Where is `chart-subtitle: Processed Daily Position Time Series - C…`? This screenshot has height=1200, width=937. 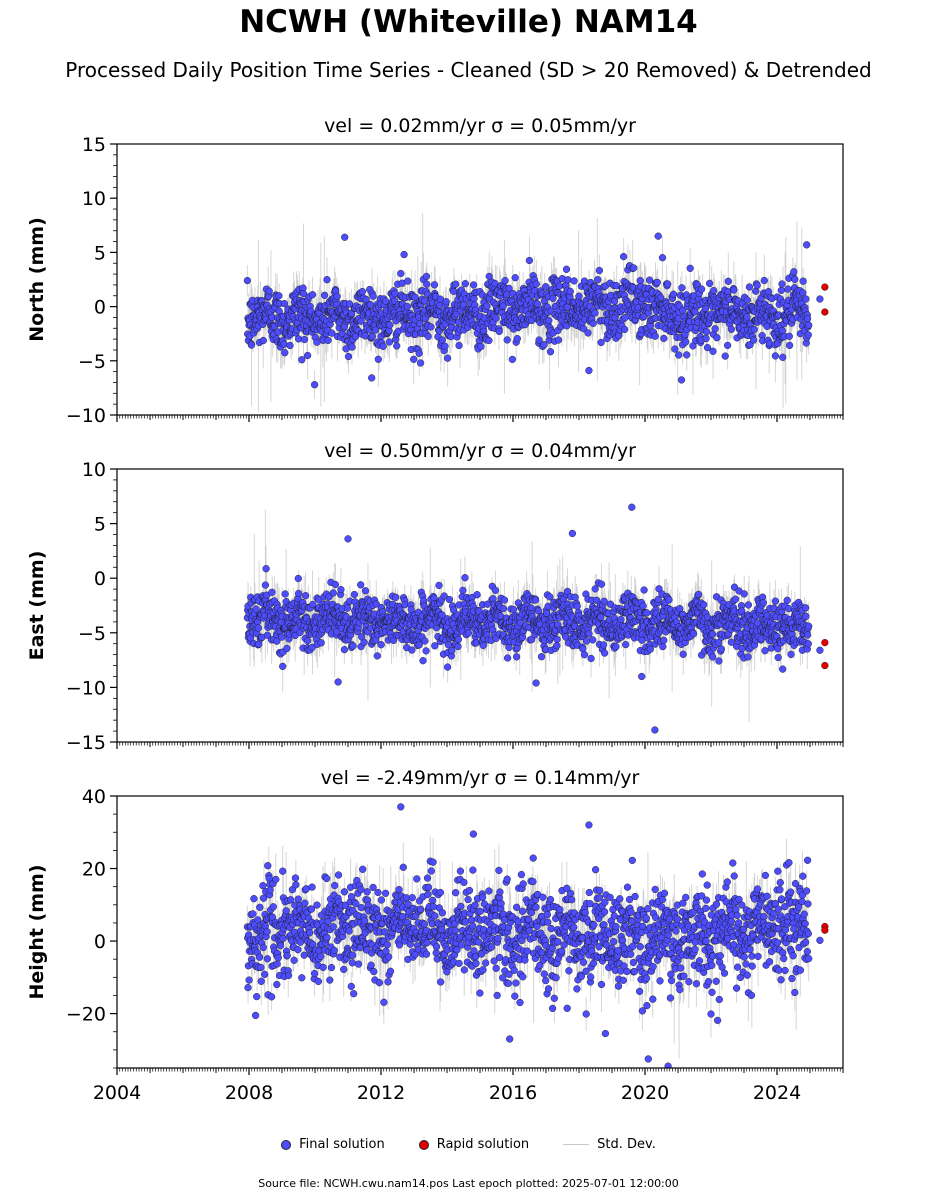
chart-subtitle: Processed Daily Position Time Series - C… is located at coordinates (468, 70).